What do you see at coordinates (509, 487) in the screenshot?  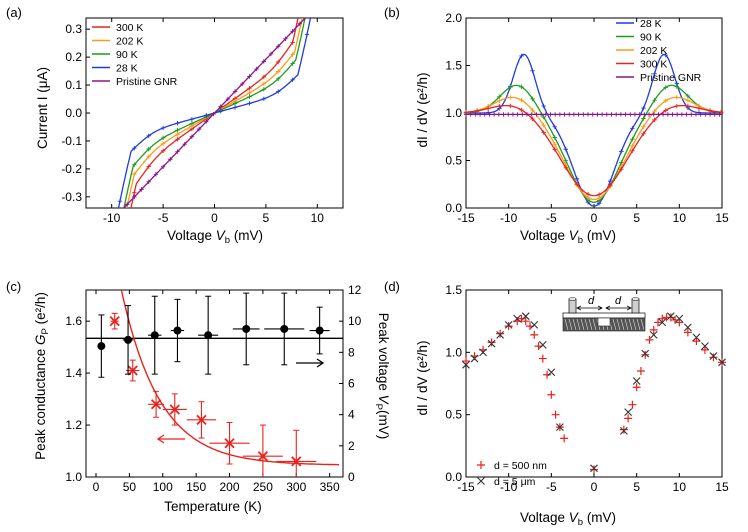 I see `panel-d-xtick-label: -10` at bounding box center [509, 487].